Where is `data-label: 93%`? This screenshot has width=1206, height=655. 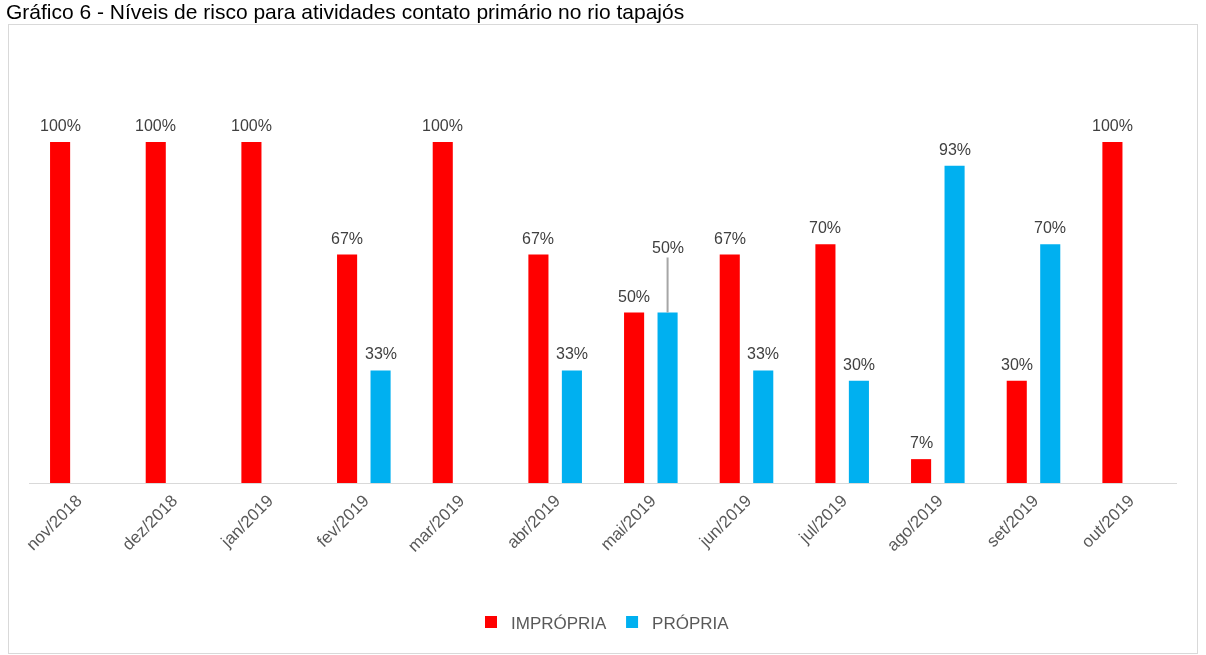 data-label: 93% is located at coordinates (955, 149).